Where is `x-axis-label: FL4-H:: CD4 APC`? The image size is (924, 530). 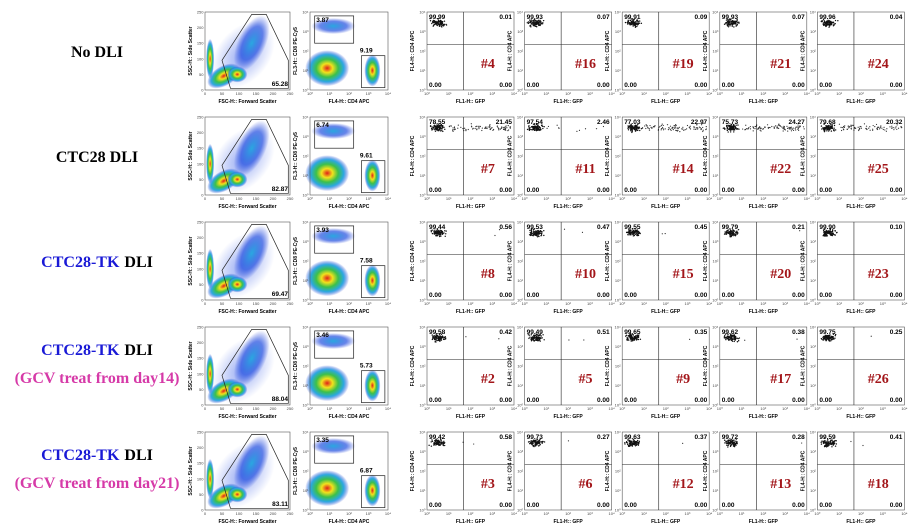 x-axis-label: FL4-H:: CD4 APC is located at coordinates (349, 312).